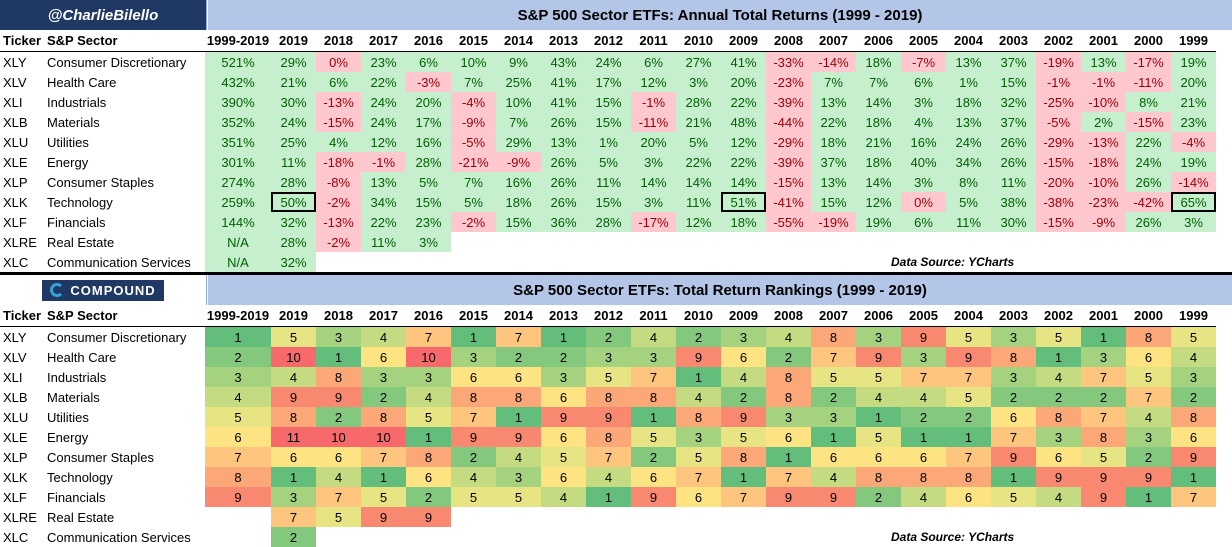 This screenshot has width=1232, height=547. What do you see at coordinates (923, 162) in the screenshot?
I see `return-cell: 40%` at bounding box center [923, 162].